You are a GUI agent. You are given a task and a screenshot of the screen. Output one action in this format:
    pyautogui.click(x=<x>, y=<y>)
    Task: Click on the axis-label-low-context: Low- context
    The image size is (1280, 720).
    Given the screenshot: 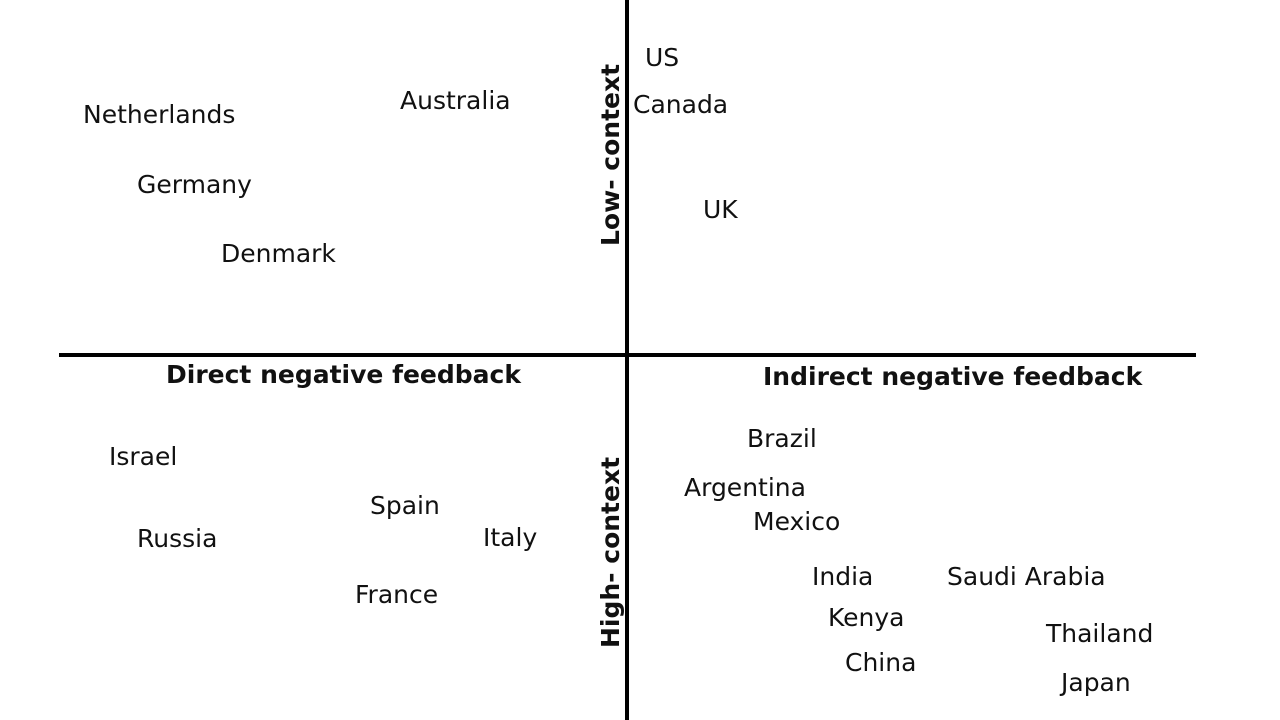 What is the action you would take?
    pyautogui.click(x=610, y=154)
    